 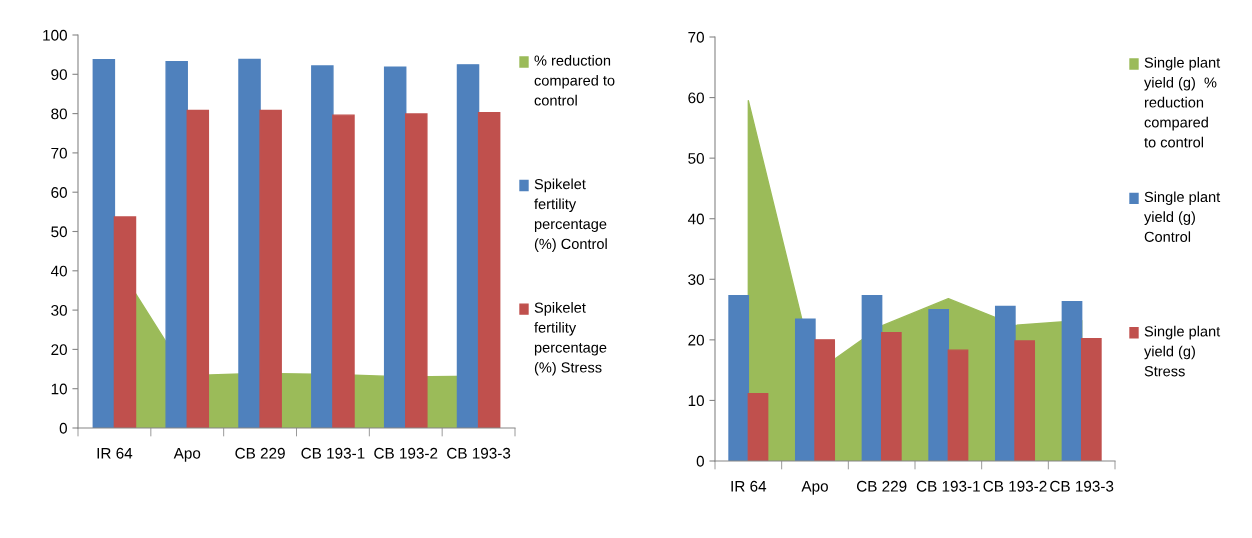 I want to click on legend-label: % reduction compared to control, so click(x=574, y=80).